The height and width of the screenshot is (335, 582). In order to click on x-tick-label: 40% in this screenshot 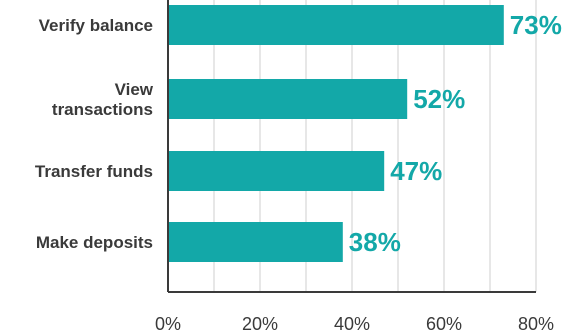, I will do `click(352, 324)`.